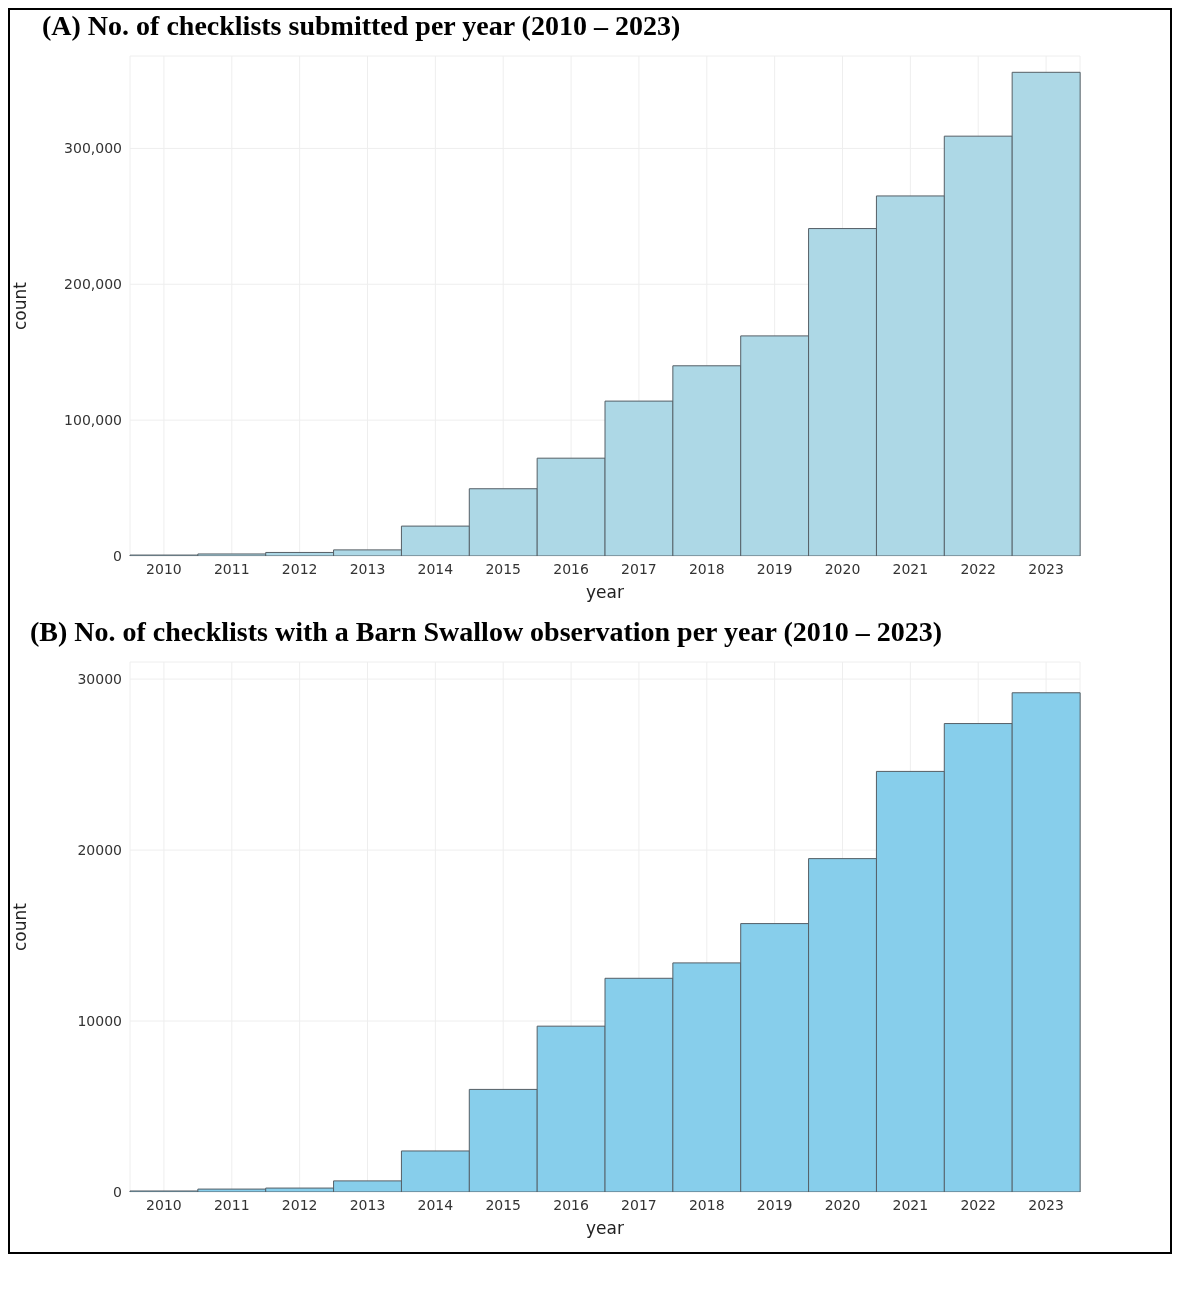 This screenshot has width=1177, height=1307. I want to click on y-tick-label: 100,000, so click(93, 420).